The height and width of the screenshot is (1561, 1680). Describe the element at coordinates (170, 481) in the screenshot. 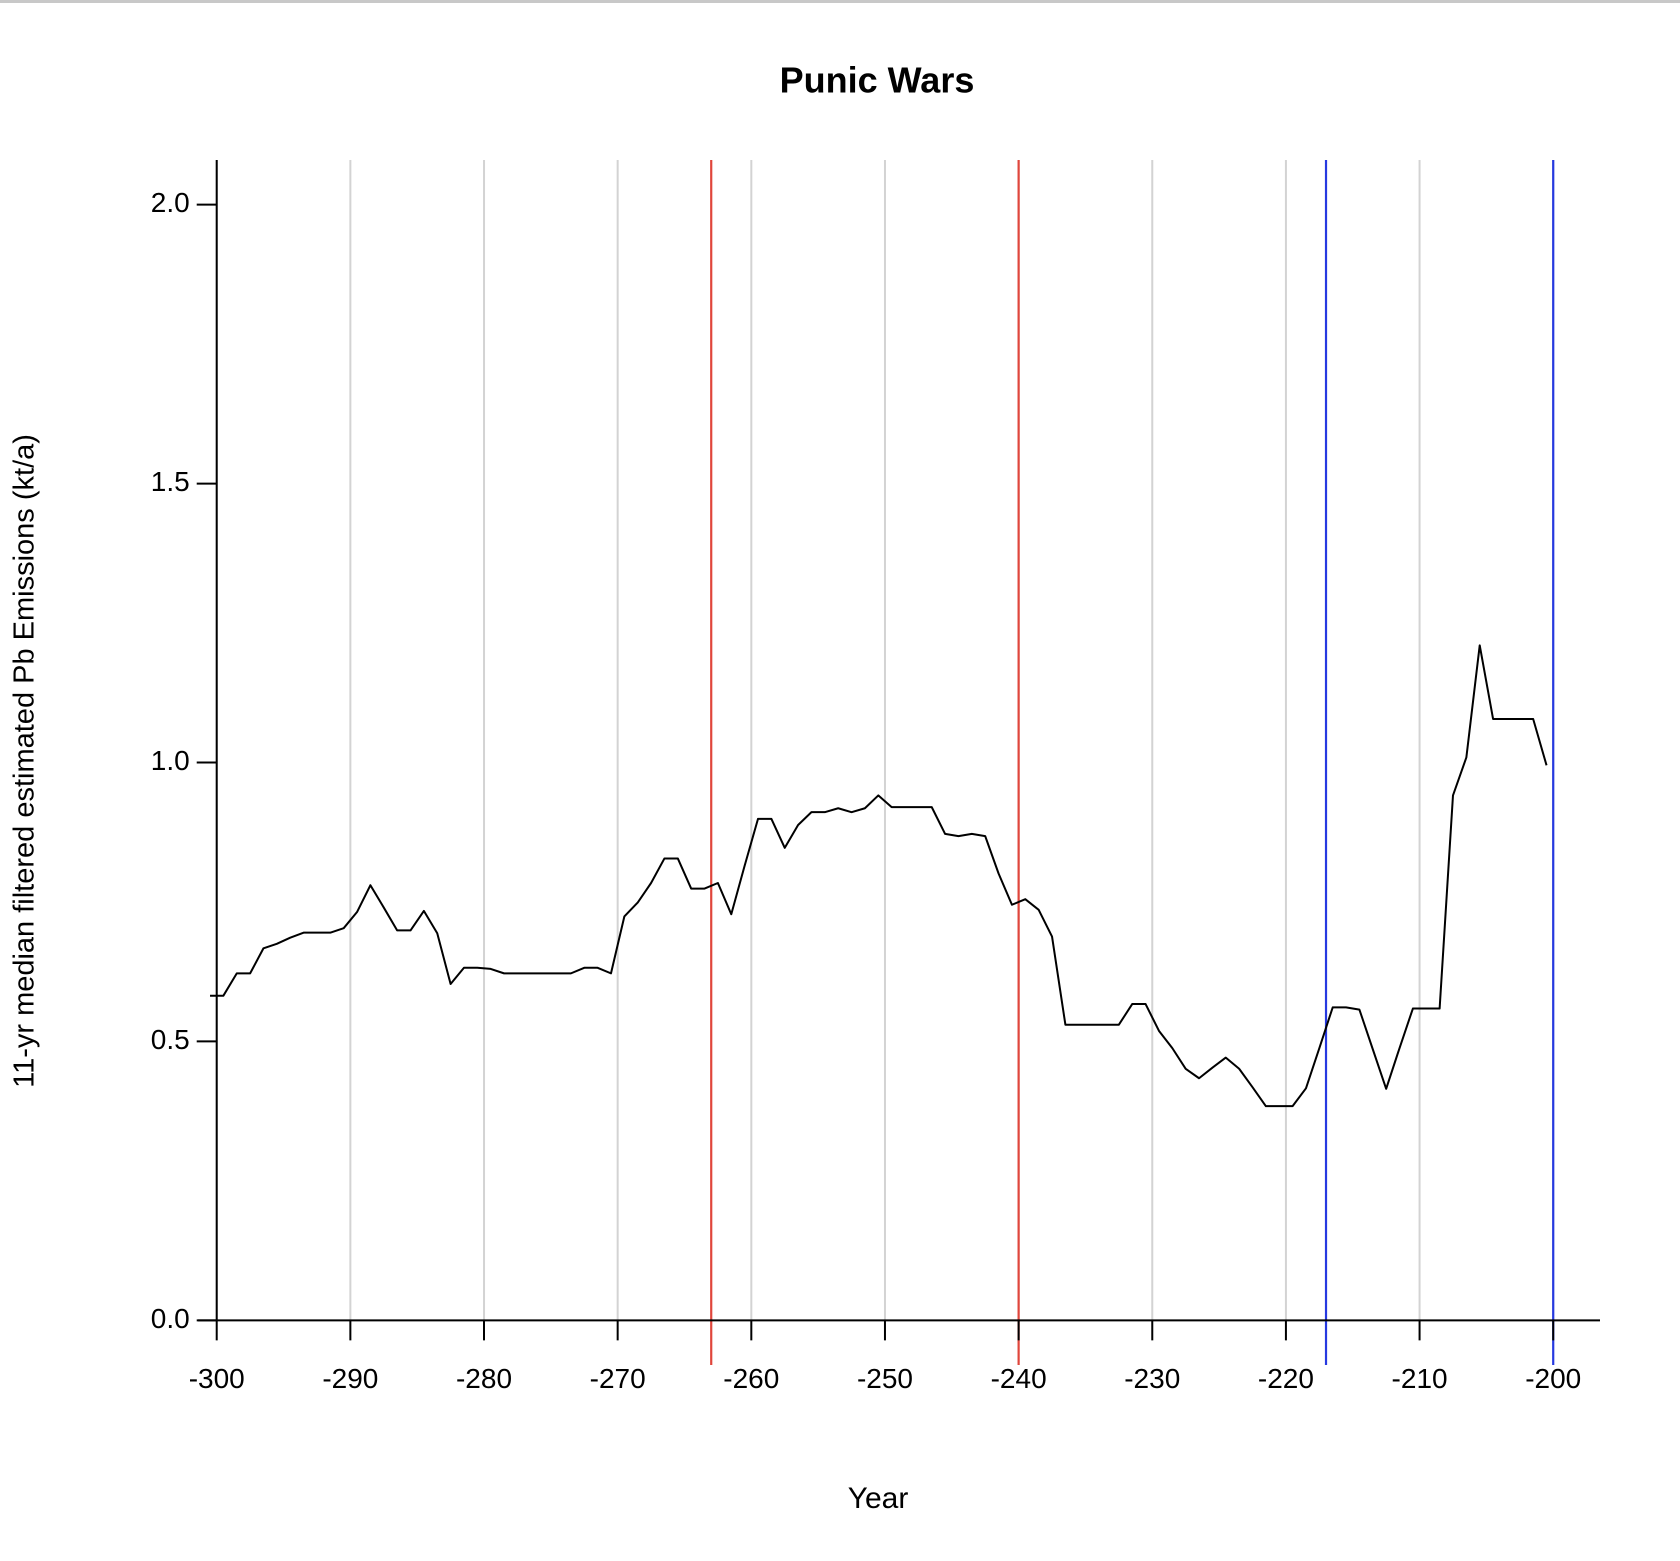

I see `y-tick-label: 1.5` at that location.